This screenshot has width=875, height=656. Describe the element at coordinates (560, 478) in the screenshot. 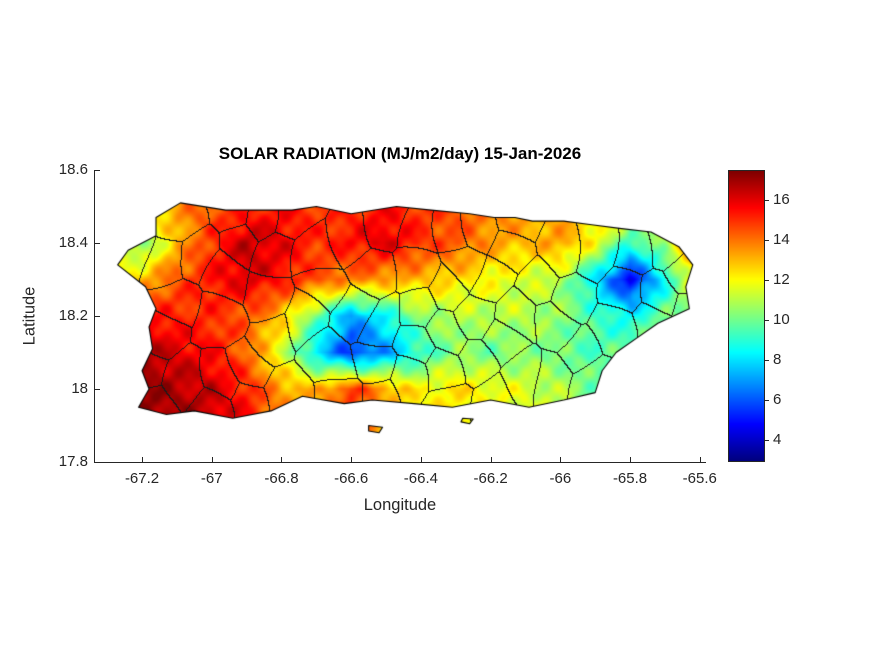

I see `x-tick-label: -66` at that location.